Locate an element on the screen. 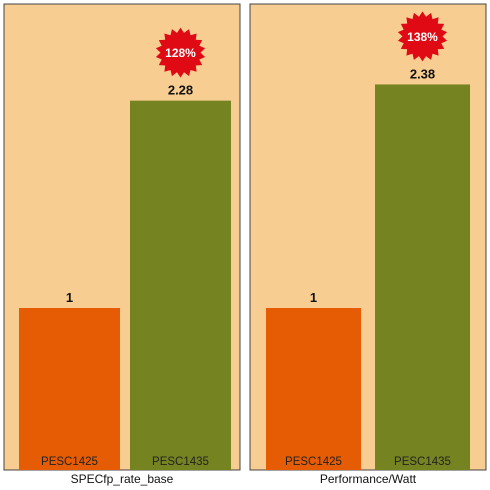 Image resolution: width=490 pixels, height=490 pixels. percentage-badge-label: 138% is located at coordinates (422, 37).